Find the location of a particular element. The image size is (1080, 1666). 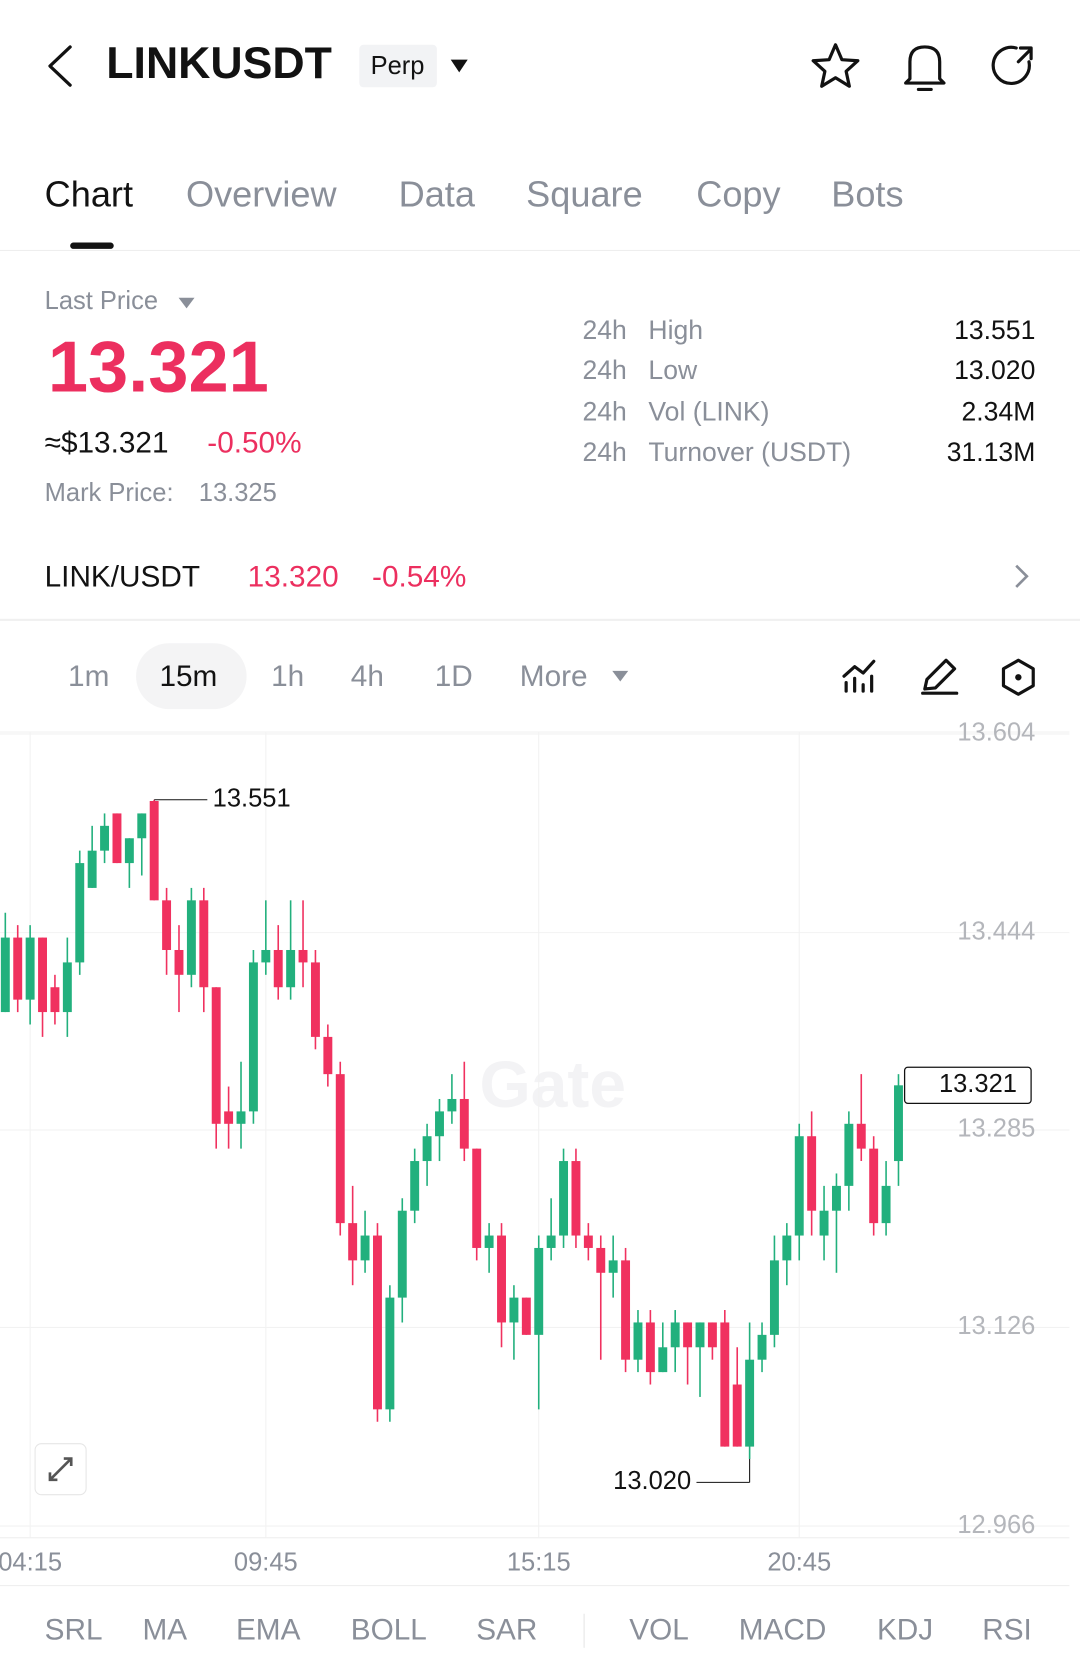

interval-active-bg is located at coordinates (191, 676).